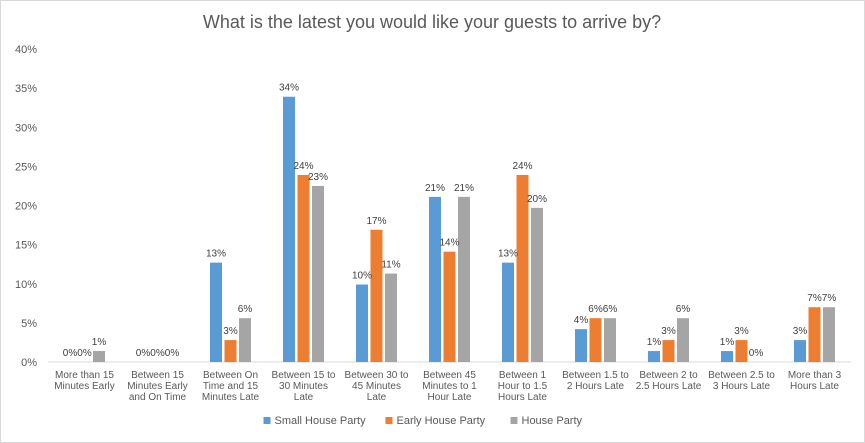 This screenshot has height=443, width=865. What do you see at coordinates (377, 386) in the screenshot?
I see `category-label: Between 30 to 45 Minutes Late` at bounding box center [377, 386].